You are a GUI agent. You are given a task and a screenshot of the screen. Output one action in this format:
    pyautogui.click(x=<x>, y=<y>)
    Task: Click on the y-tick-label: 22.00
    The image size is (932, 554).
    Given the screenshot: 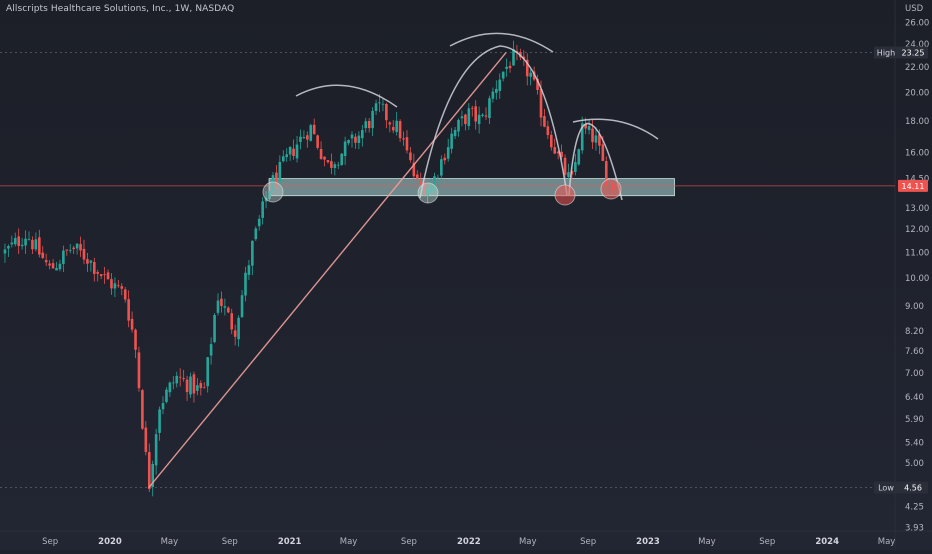 What is the action you would take?
    pyautogui.click(x=917, y=68)
    